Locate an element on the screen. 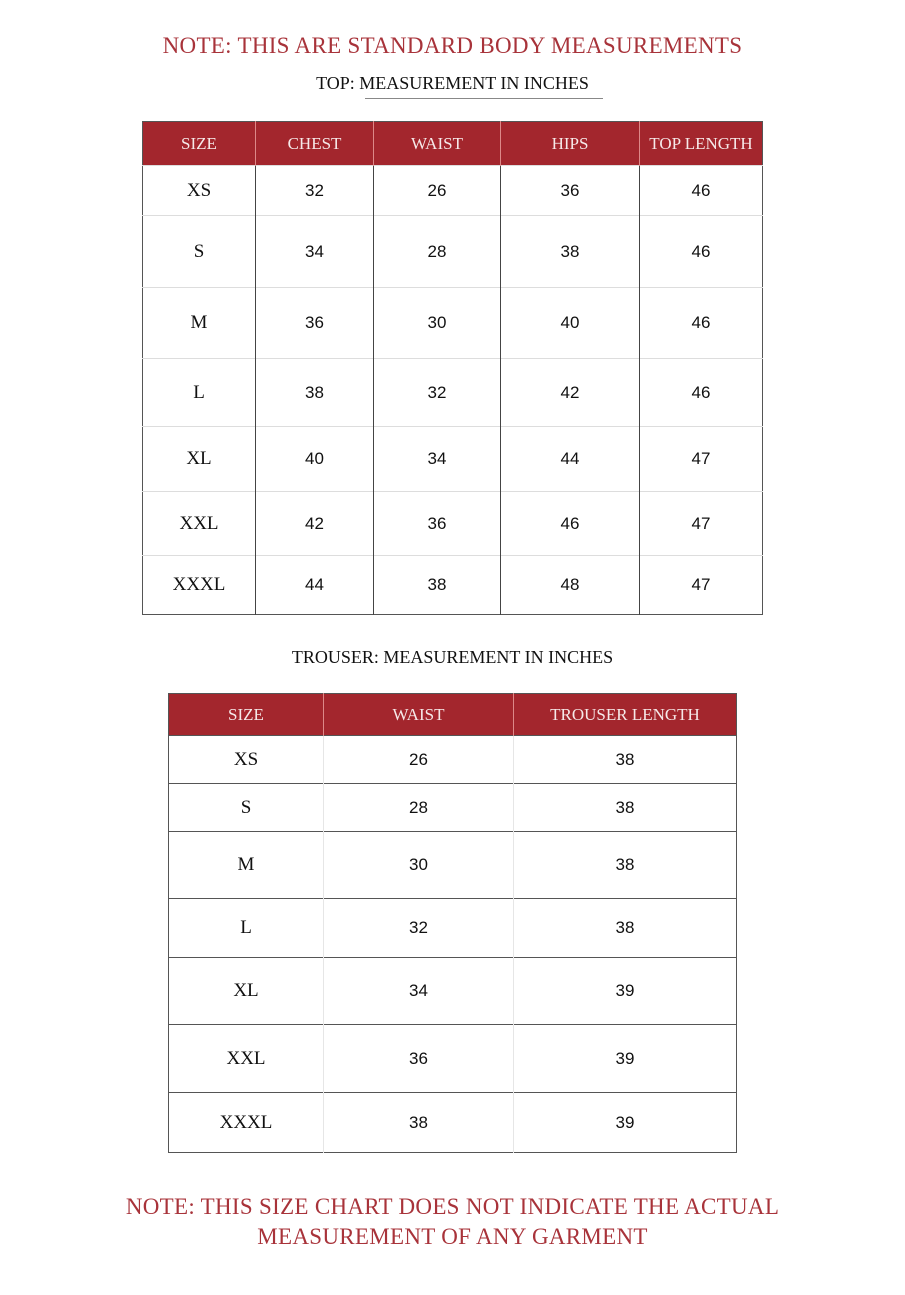 The height and width of the screenshot is (1295, 905). table-row: S 28 38 is located at coordinates (452, 807).